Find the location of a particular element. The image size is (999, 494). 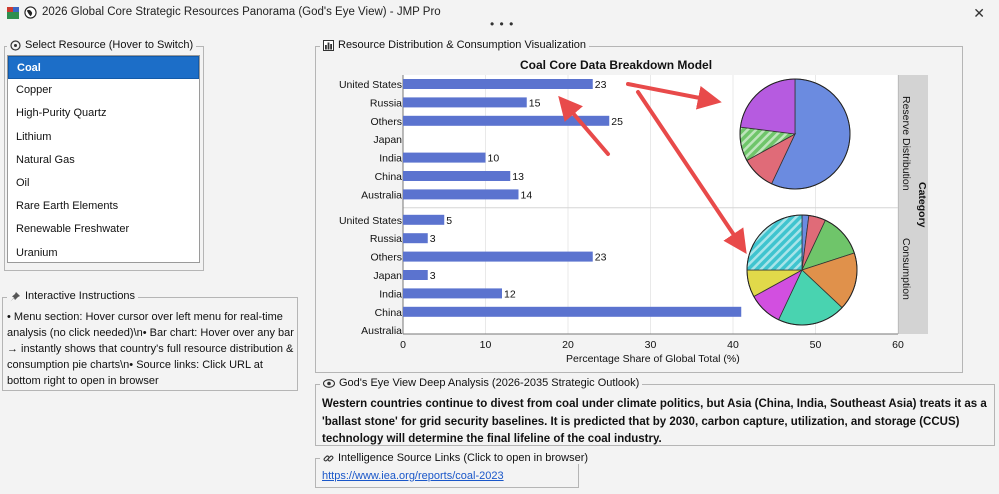

consumption-strip-label: Consumption is located at coordinates (906, 269).